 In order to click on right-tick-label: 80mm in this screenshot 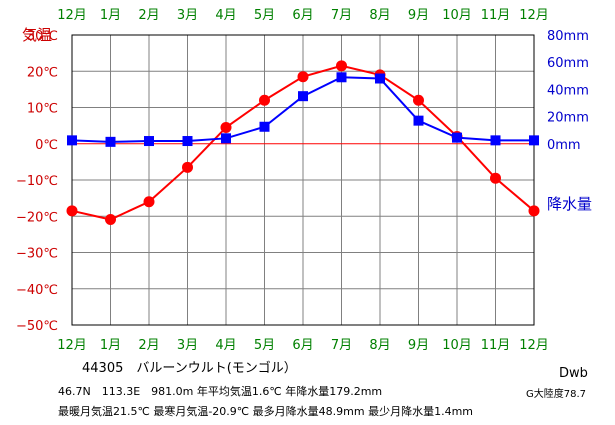, I will do `click(568, 36)`.